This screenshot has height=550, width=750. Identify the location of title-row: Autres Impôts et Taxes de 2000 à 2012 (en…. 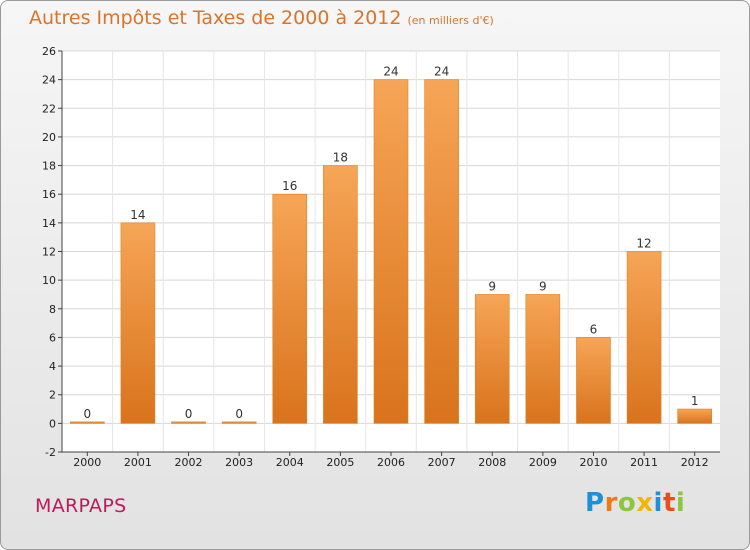
(261, 18).